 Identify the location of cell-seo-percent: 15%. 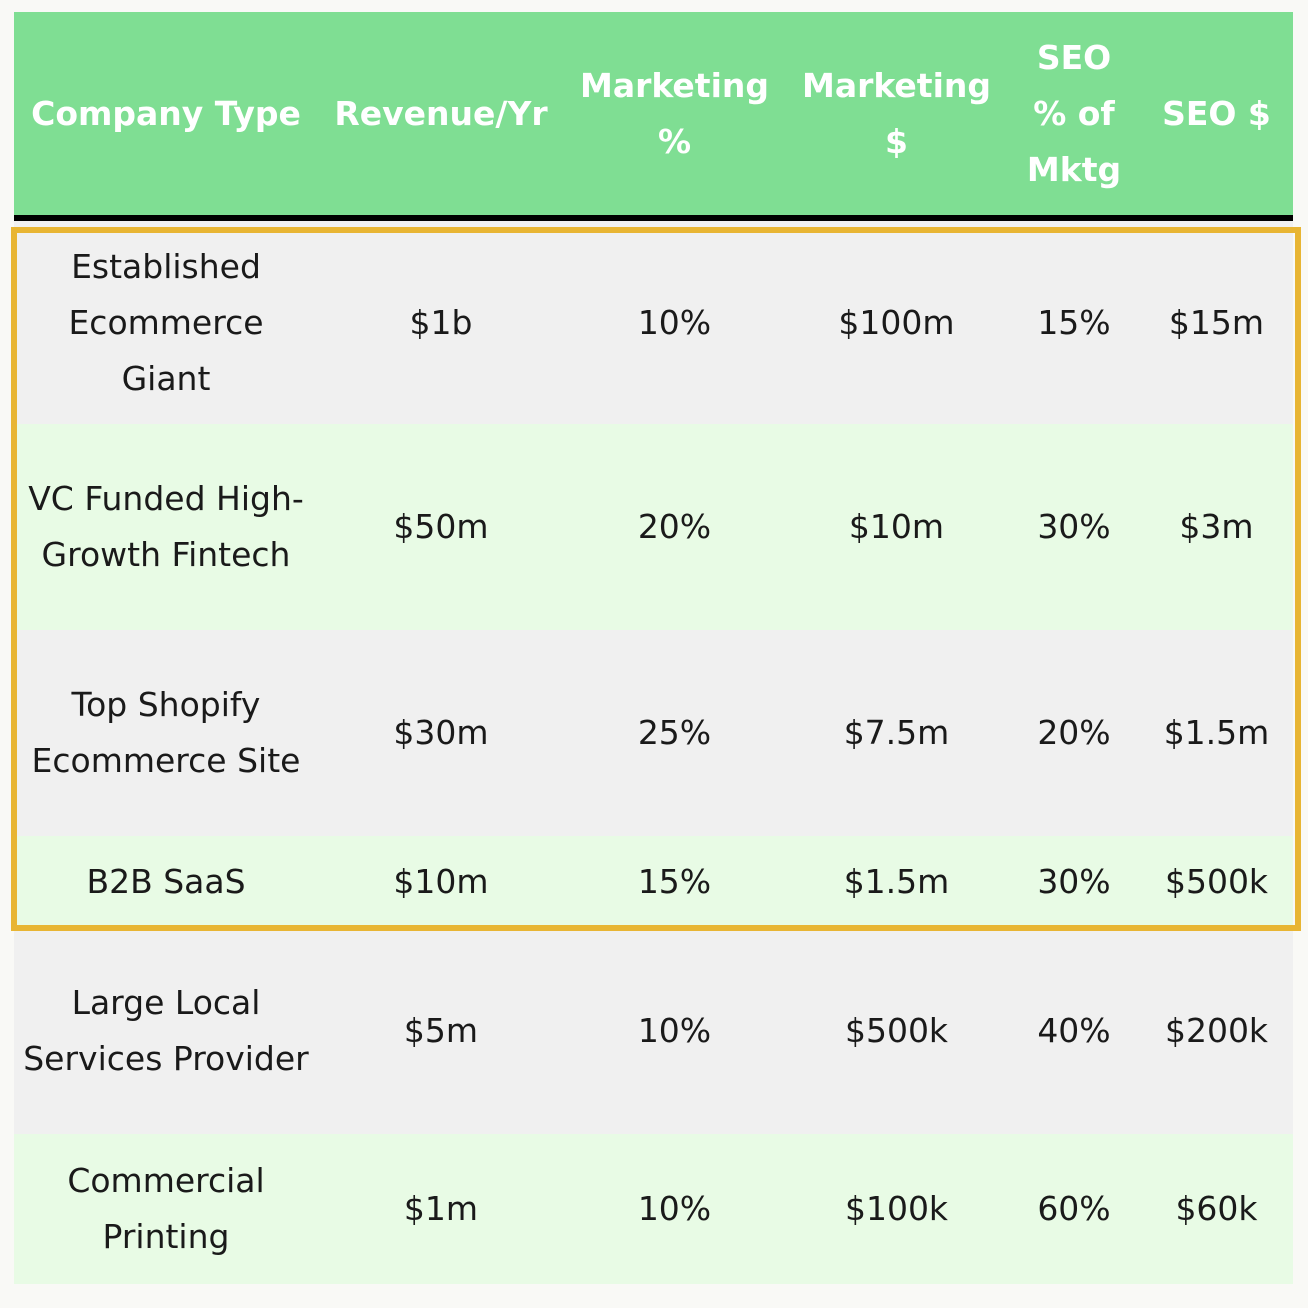
(1074, 322).